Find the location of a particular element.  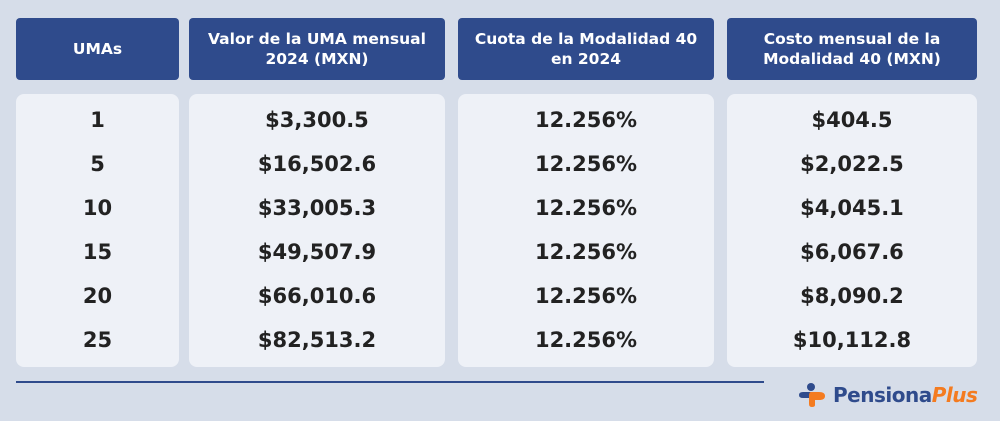

table-cell: 5 is located at coordinates (97, 164).